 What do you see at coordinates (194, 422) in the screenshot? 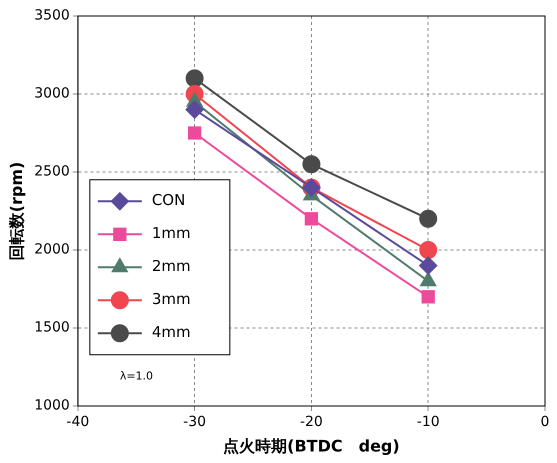
I see `x-tick-label: -30` at bounding box center [194, 422].